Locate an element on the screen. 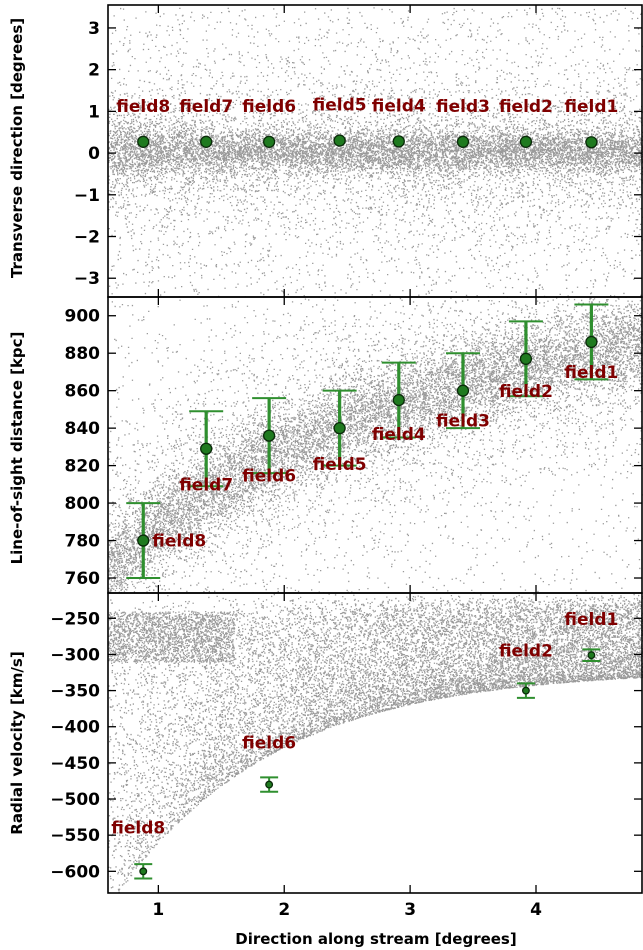  y-tick-label: −450 is located at coordinates (75, 764).